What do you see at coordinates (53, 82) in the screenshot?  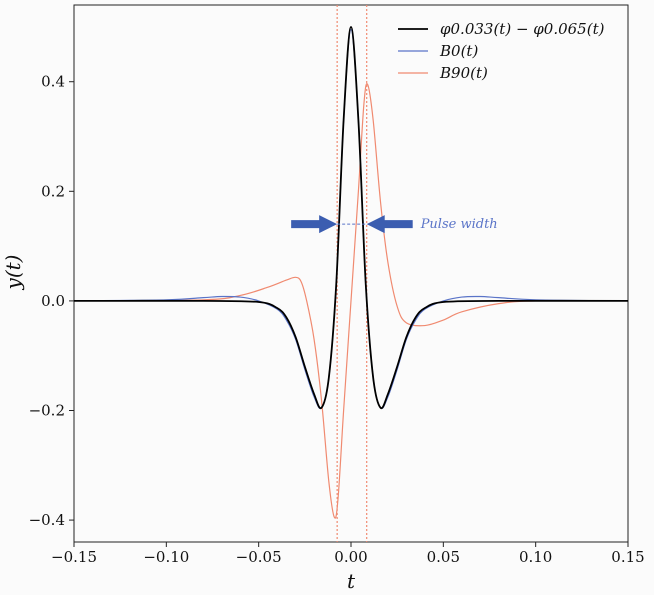 I see `y-tick-label: 0.4` at bounding box center [53, 82].